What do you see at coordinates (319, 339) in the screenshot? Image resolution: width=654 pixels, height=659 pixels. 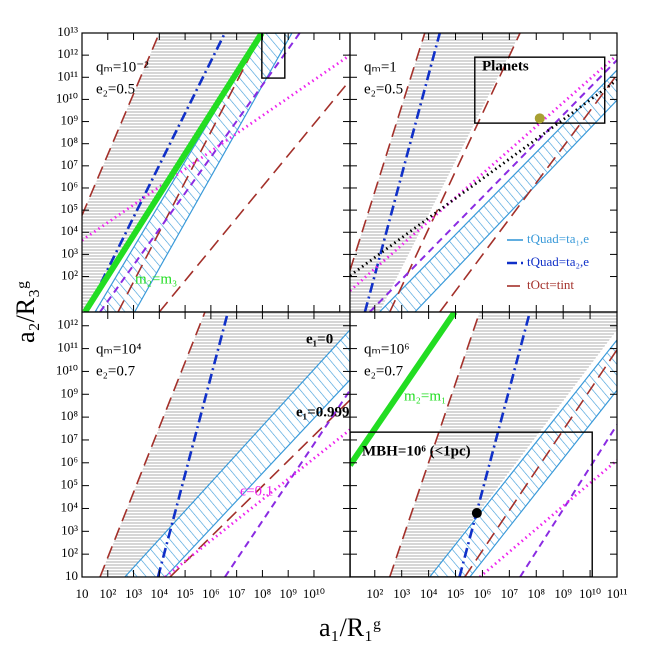 I see `annotation: e₁=0` at bounding box center [319, 339].